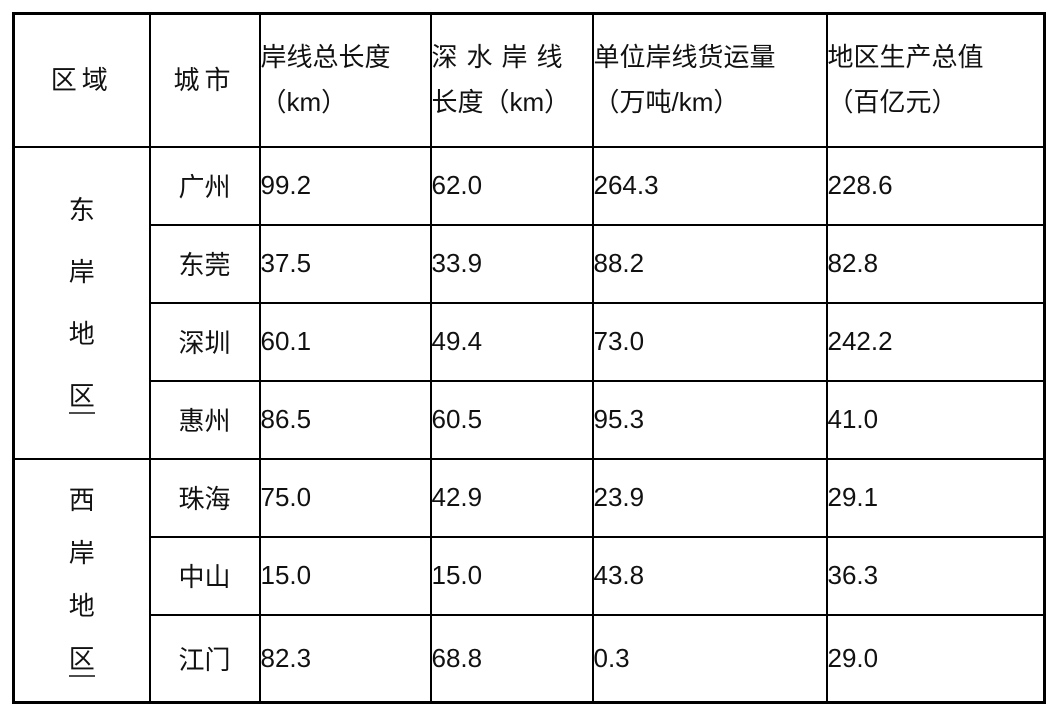 Image resolution: width=1058 pixels, height=716 pixels. What do you see at coordinates (345, 658) in the screenshot?
I see `value-cell-total: 82.3` at bounding box center [345, 658].